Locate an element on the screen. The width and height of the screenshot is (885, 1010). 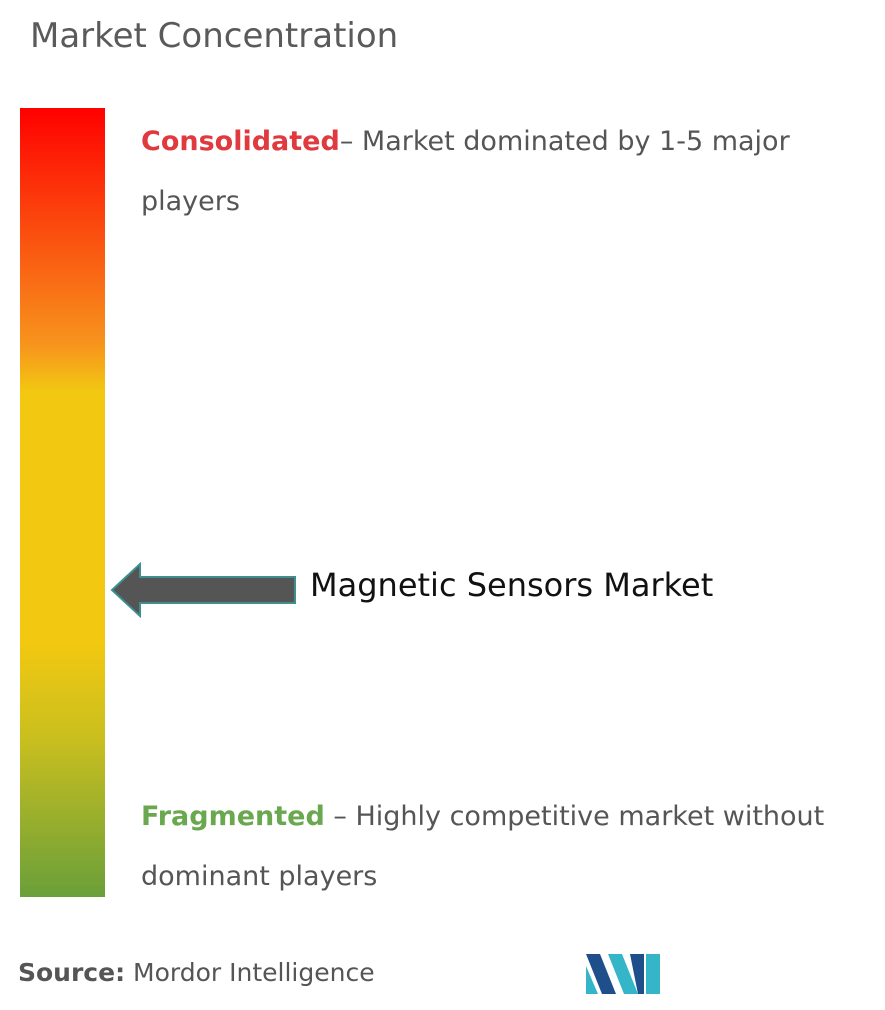
source-text: Mordor Intelligence is located at coordinates (254, 972).